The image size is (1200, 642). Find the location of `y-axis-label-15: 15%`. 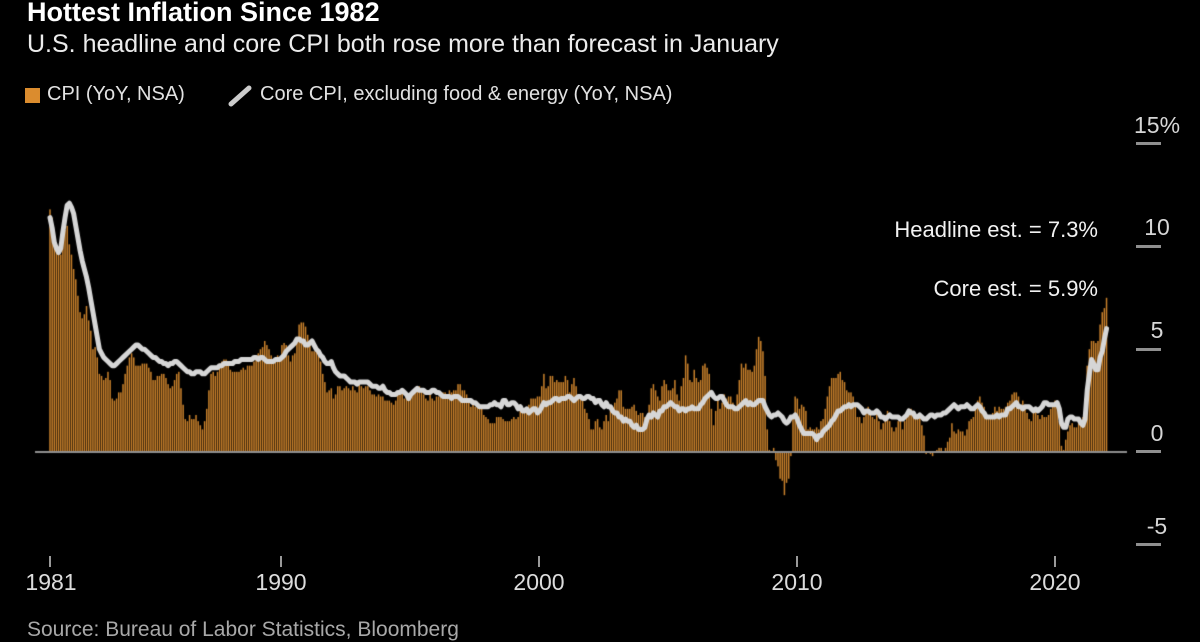

y-axis-label-15: 15% is located at coordinates (1157, 125).